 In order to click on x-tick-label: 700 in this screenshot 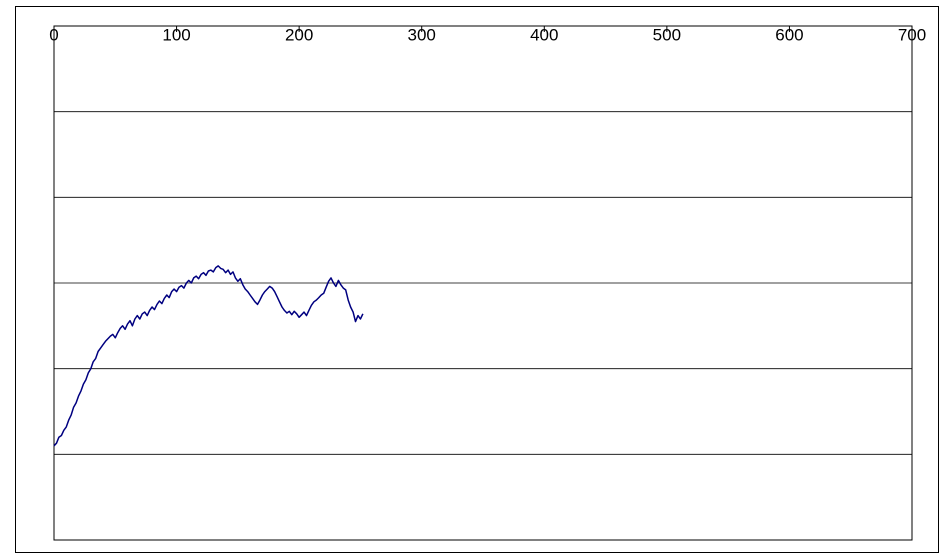, I will do `click(912, 34)`.